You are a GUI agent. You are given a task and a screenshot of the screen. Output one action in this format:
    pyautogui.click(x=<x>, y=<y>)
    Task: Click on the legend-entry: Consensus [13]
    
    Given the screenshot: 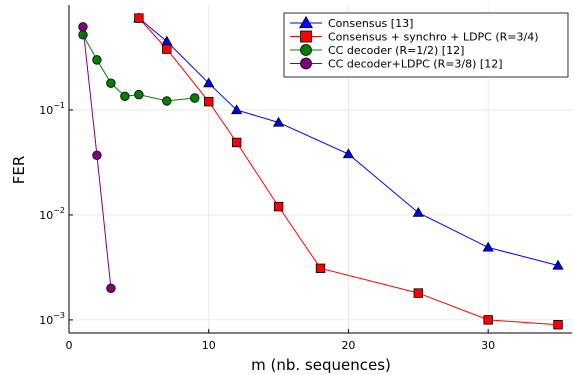 What is the action you would take?
    pyautogui.click(x=351, y=22)
    